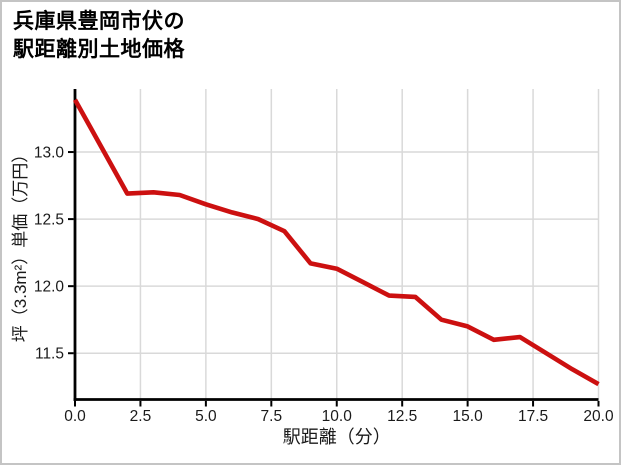 This screenshot has width=621, height=465. I want to click on x-tick-label: 10.0, so click(337, 416).